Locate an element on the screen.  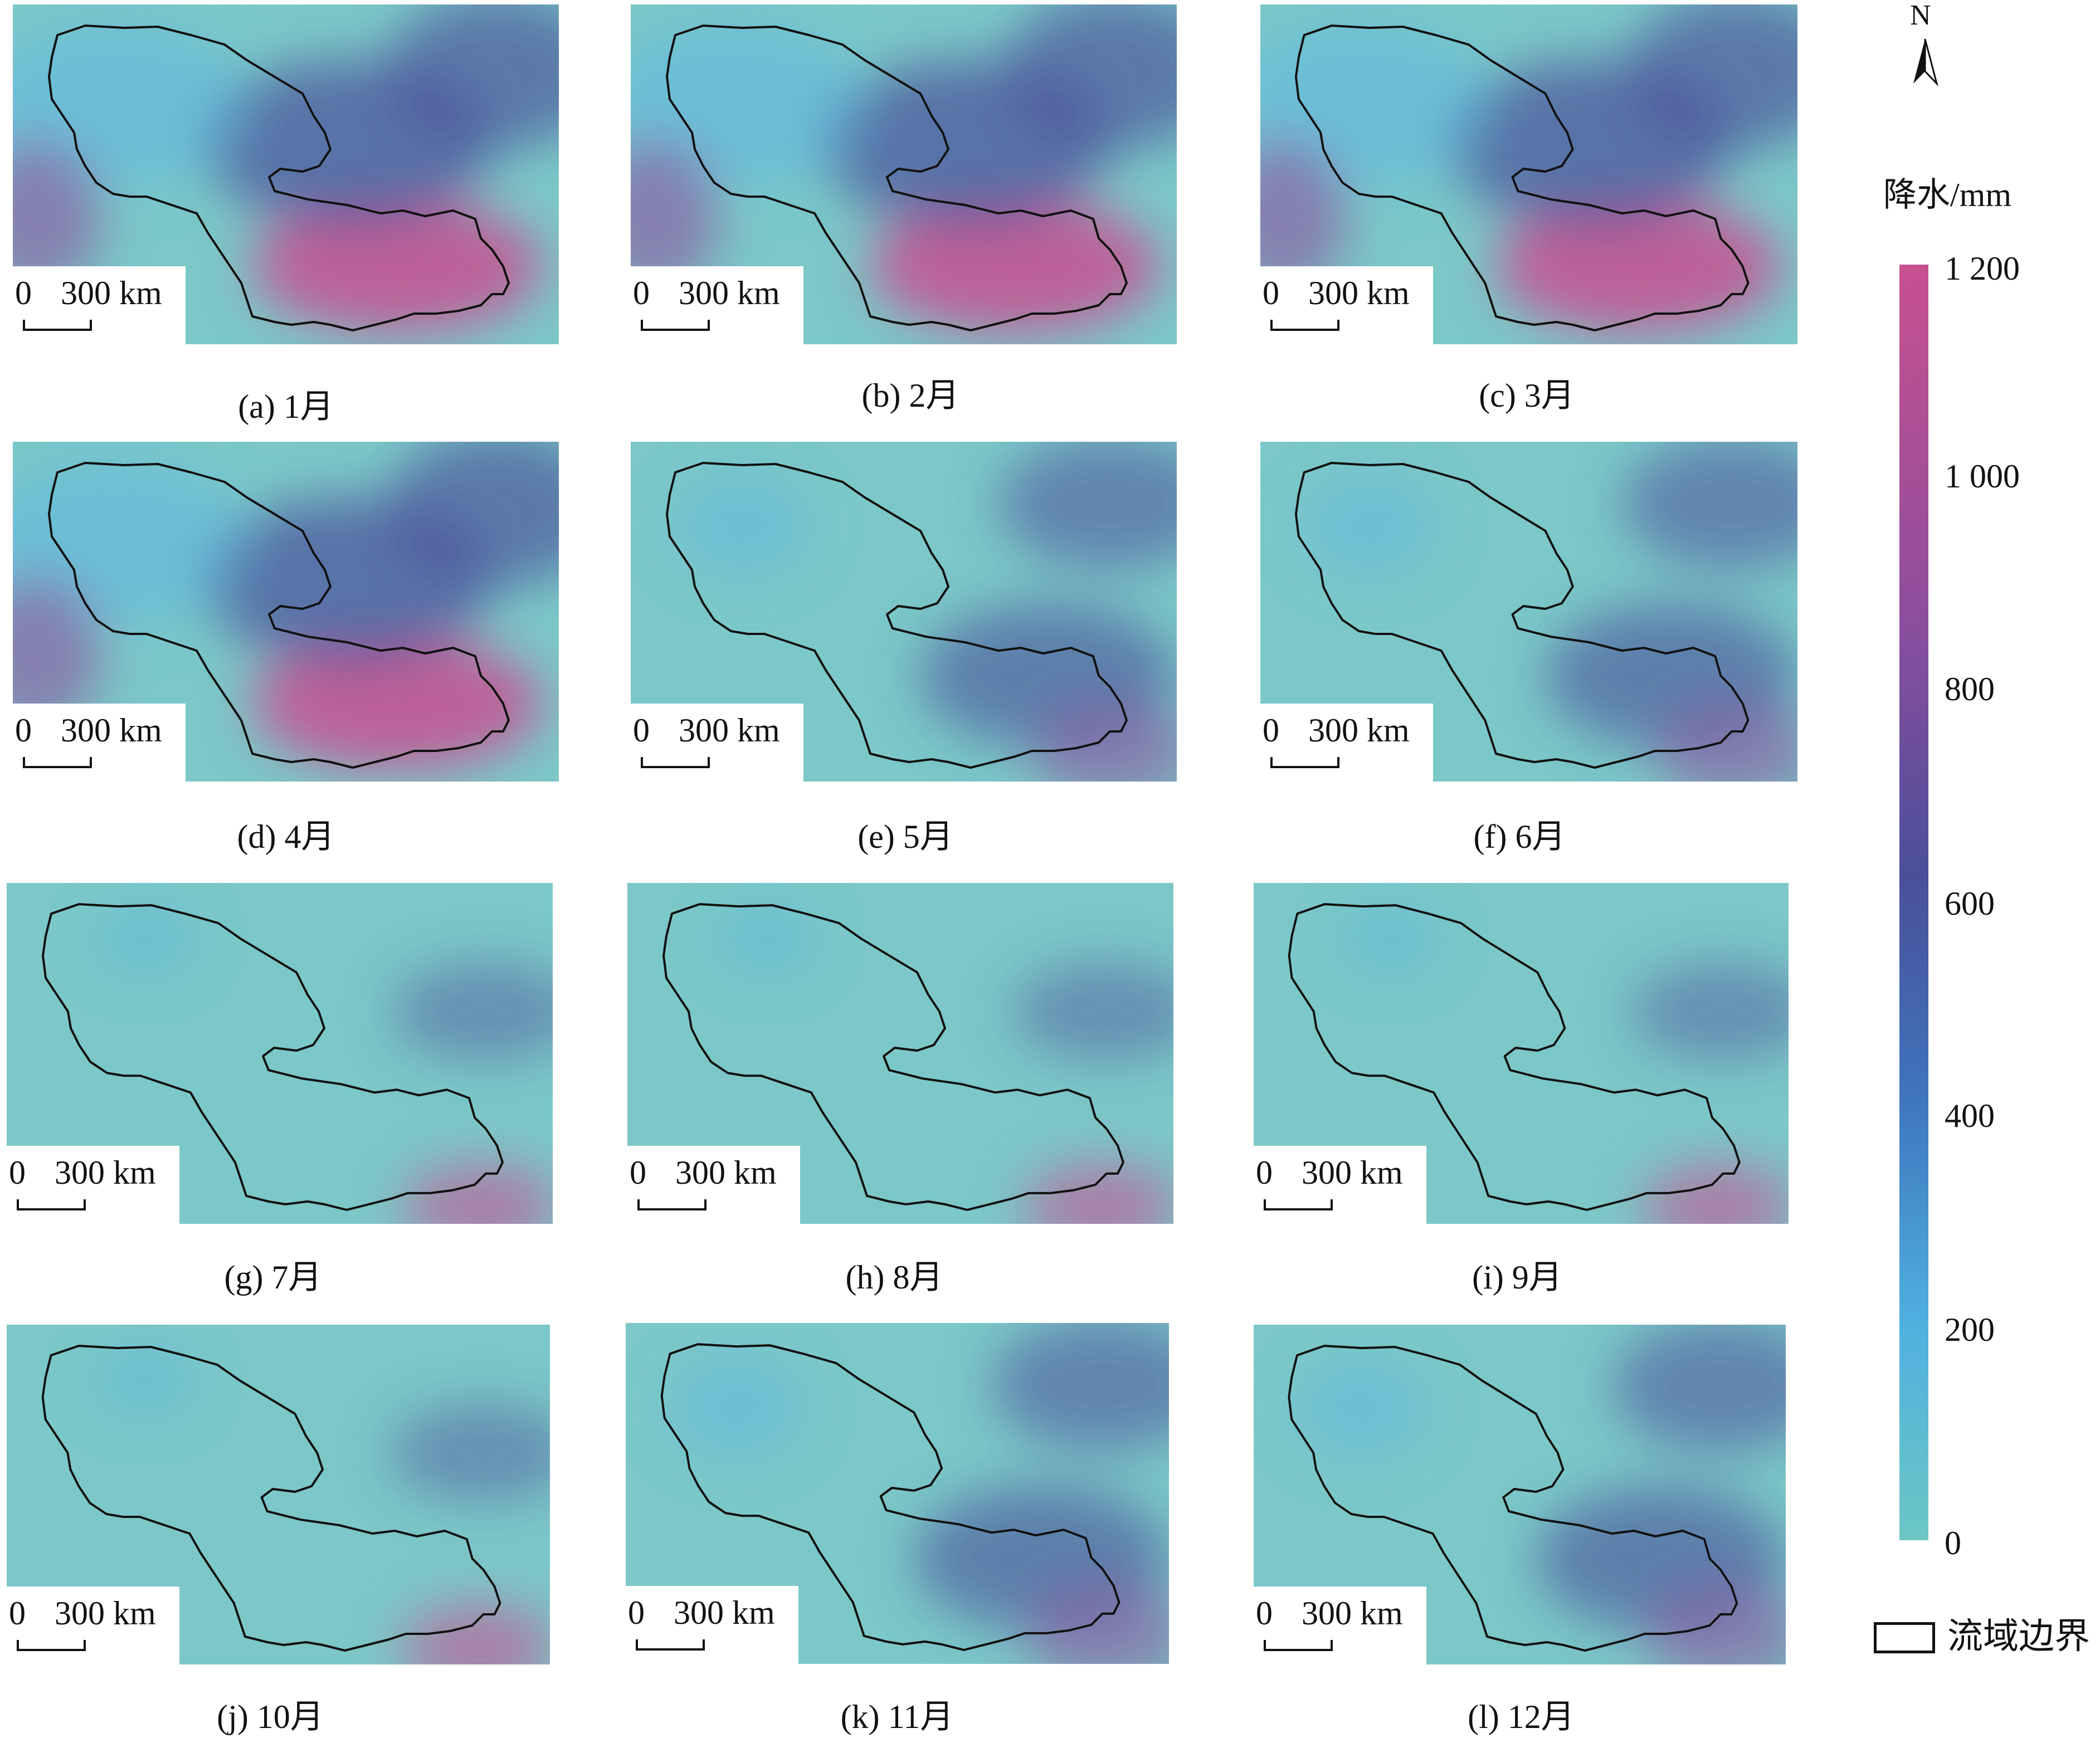
map-panel-oct: 0 300 km is located at coordinates (278, 1494).